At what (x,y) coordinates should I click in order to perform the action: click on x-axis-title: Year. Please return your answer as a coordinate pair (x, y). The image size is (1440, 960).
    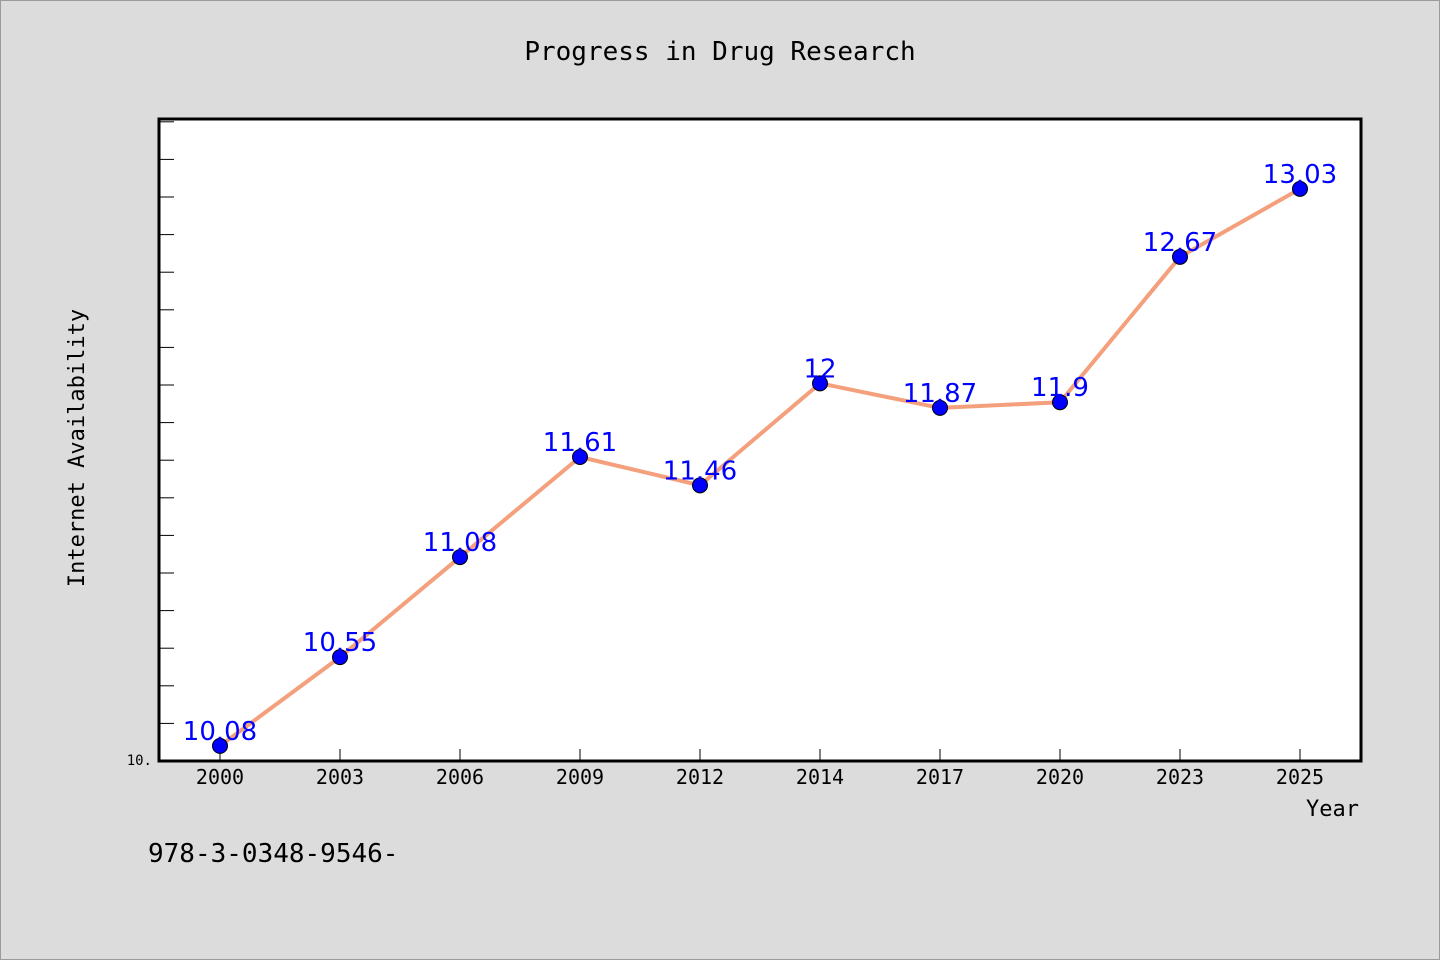
    Looking at the image, I should click on (1332, 809).